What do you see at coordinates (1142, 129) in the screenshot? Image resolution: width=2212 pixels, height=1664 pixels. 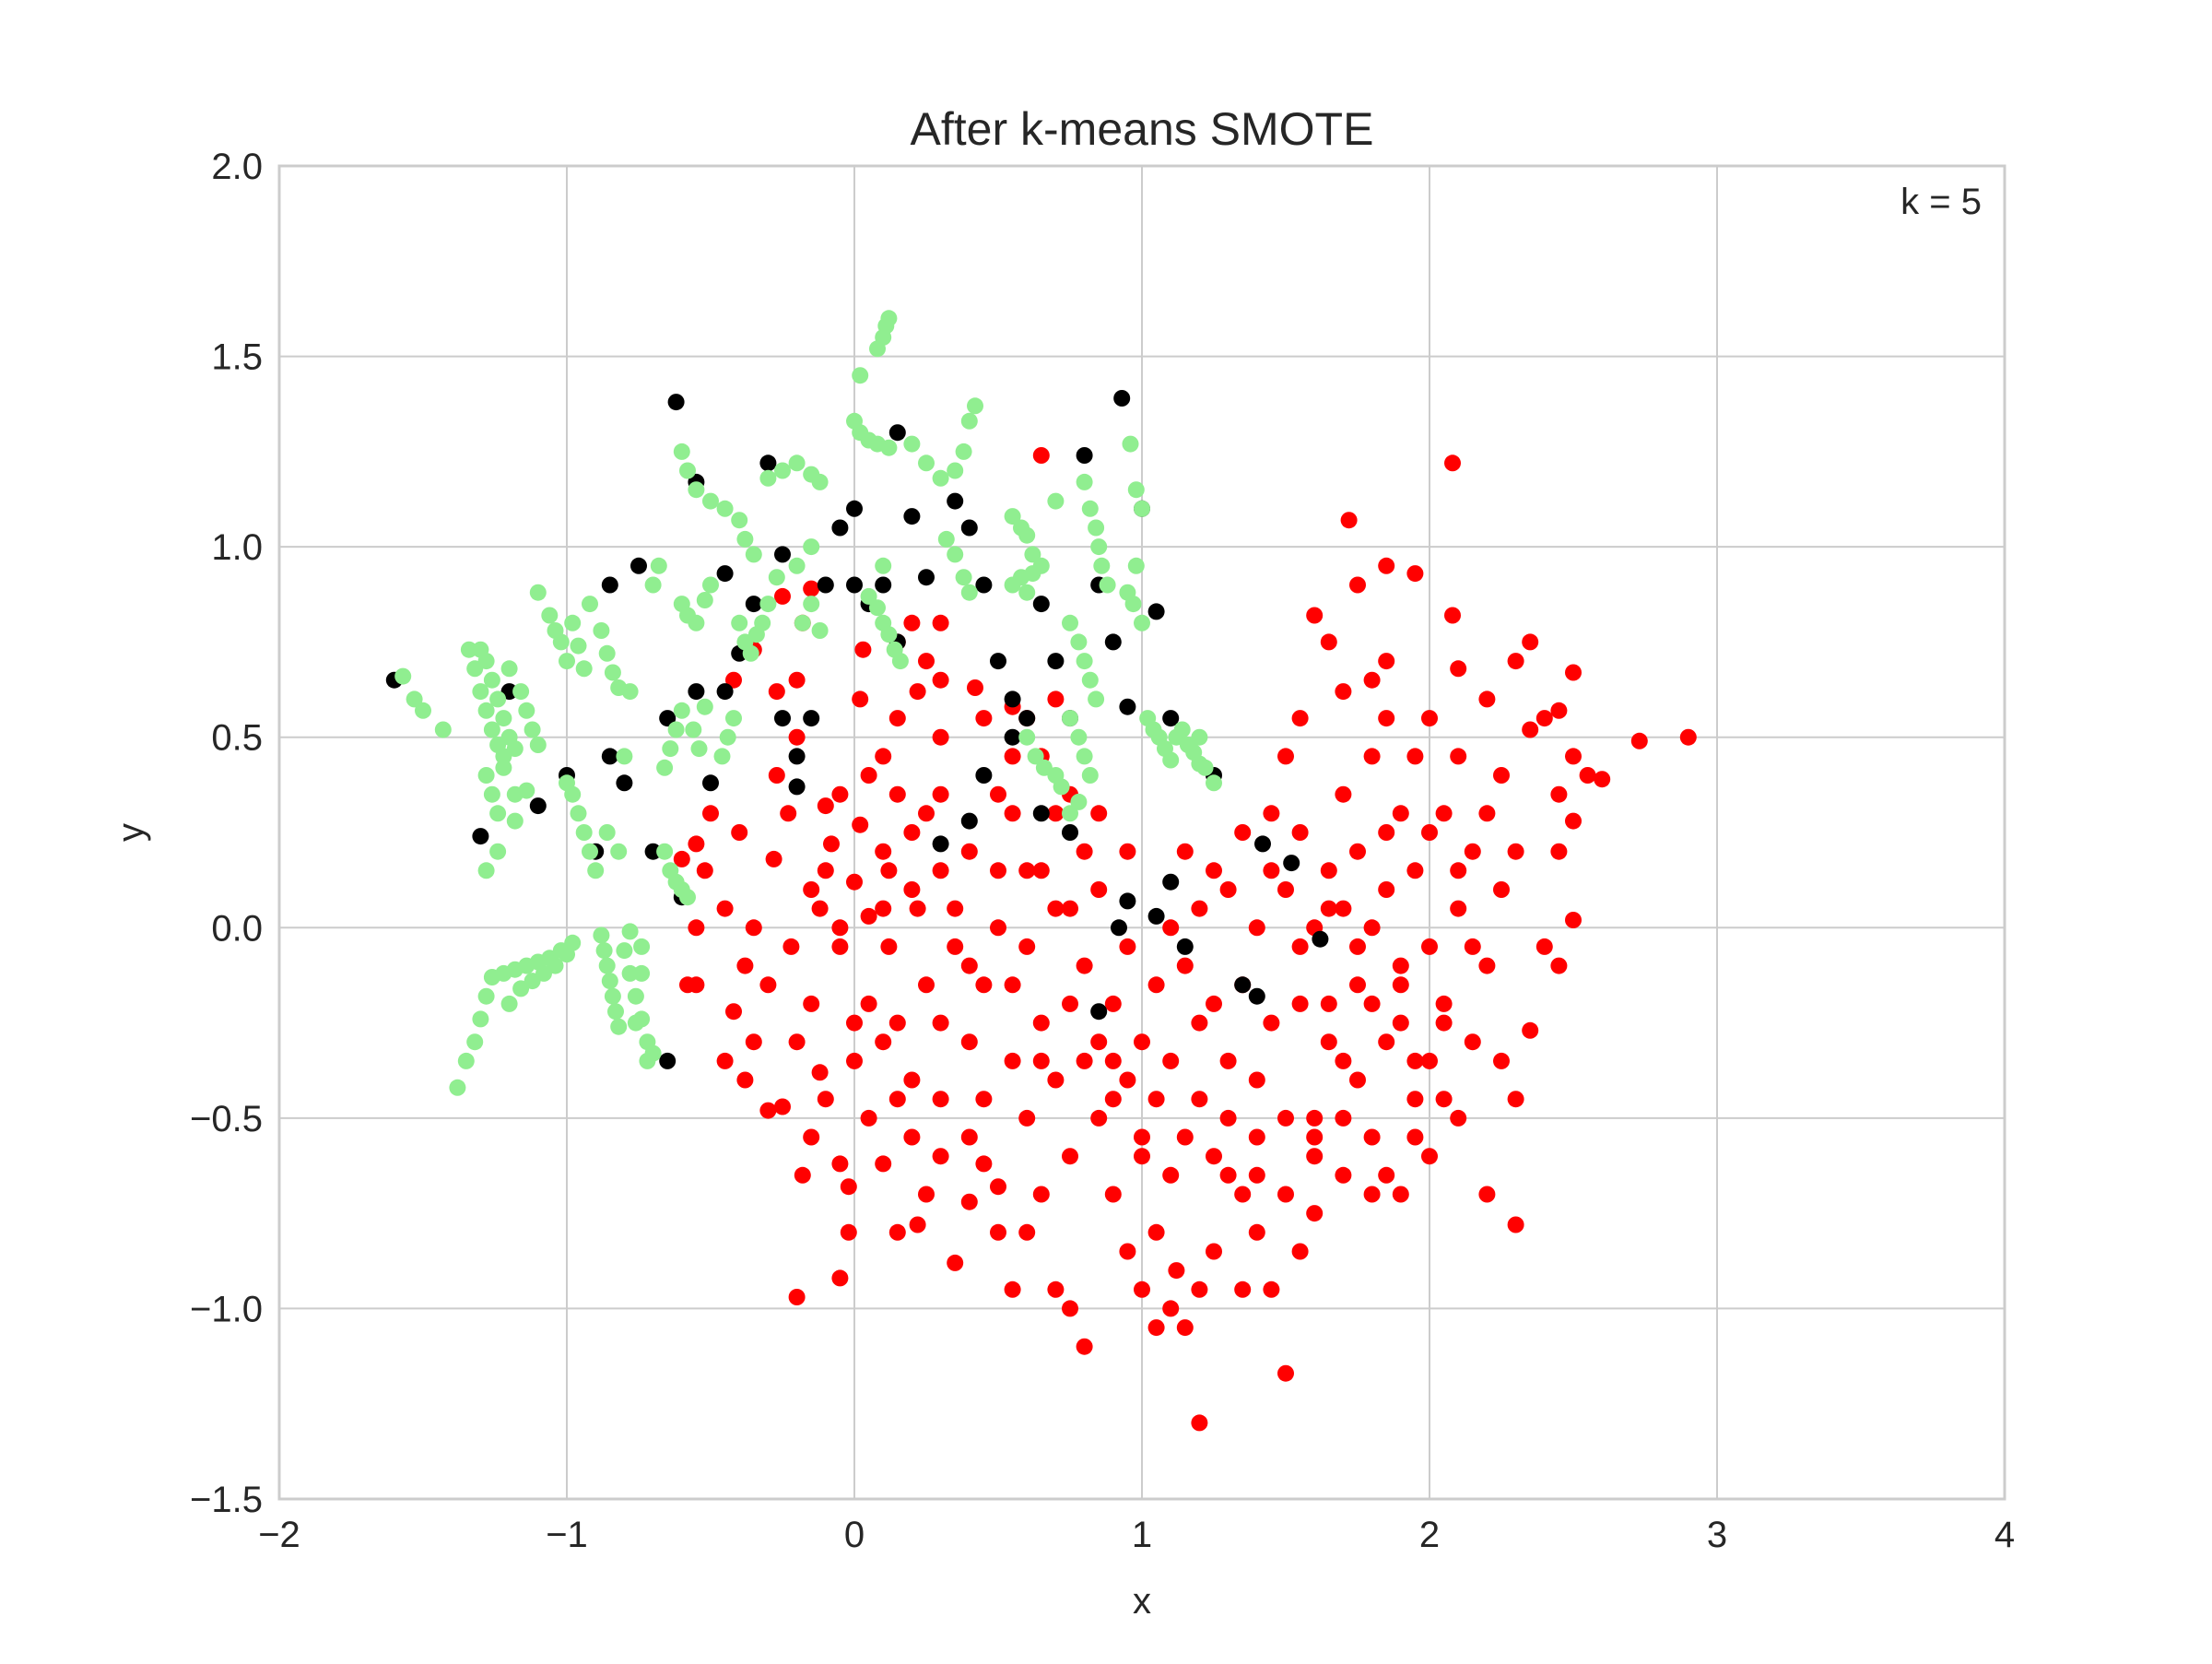 I see `chart-title: After k-means SMOTE` at bounding box center [1142, 129].